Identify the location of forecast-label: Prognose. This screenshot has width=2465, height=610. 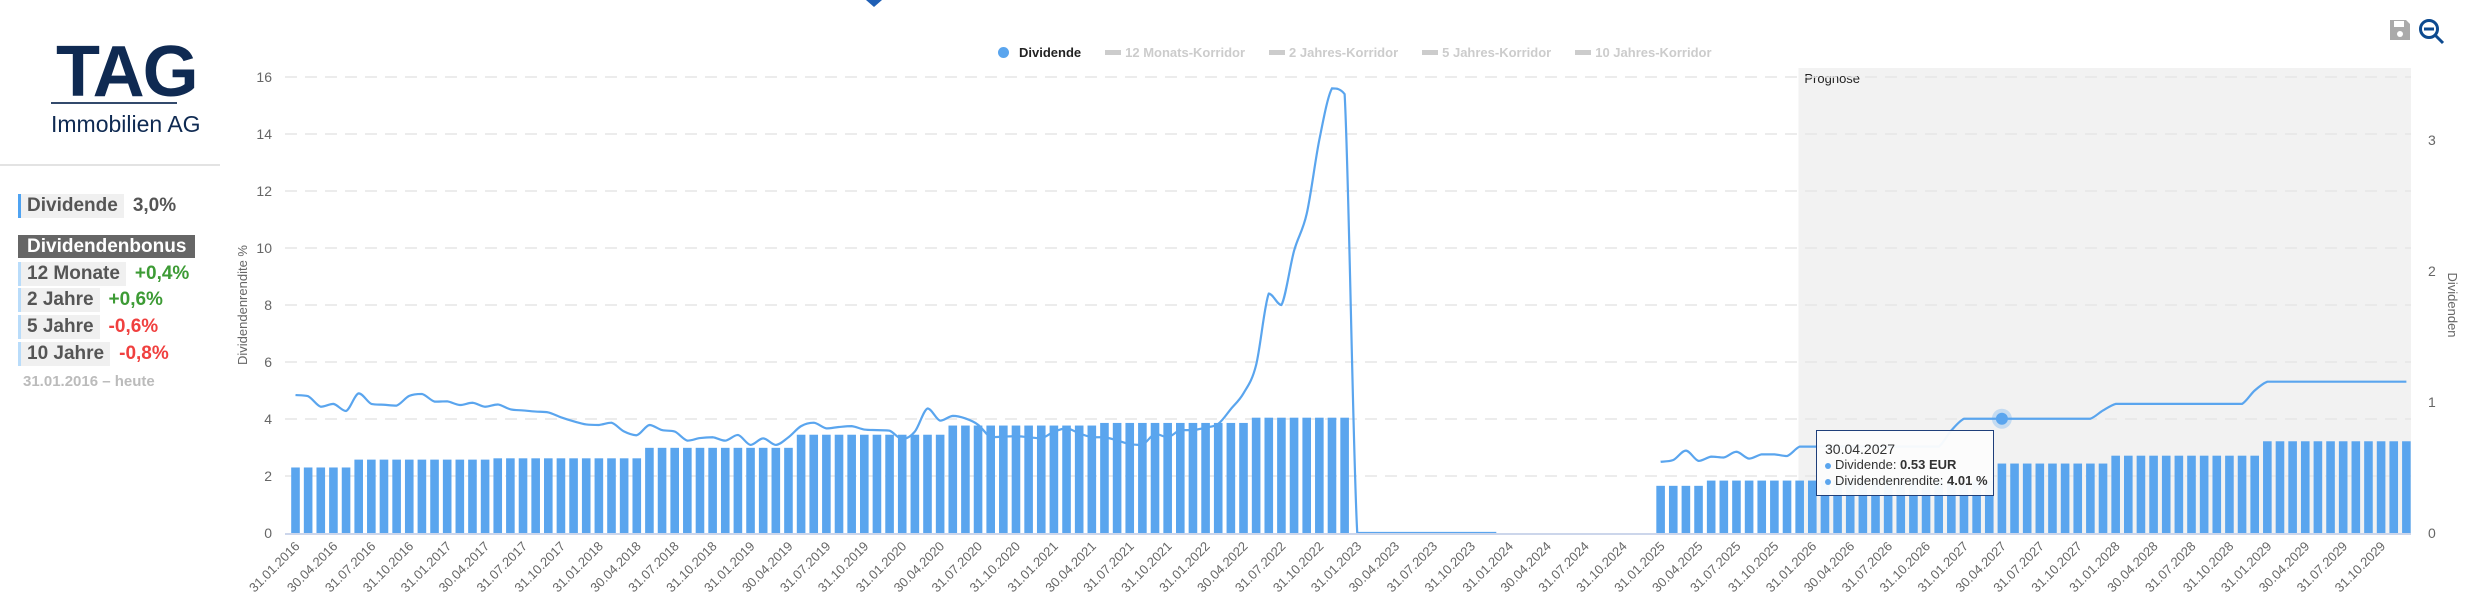
(1832, 78).